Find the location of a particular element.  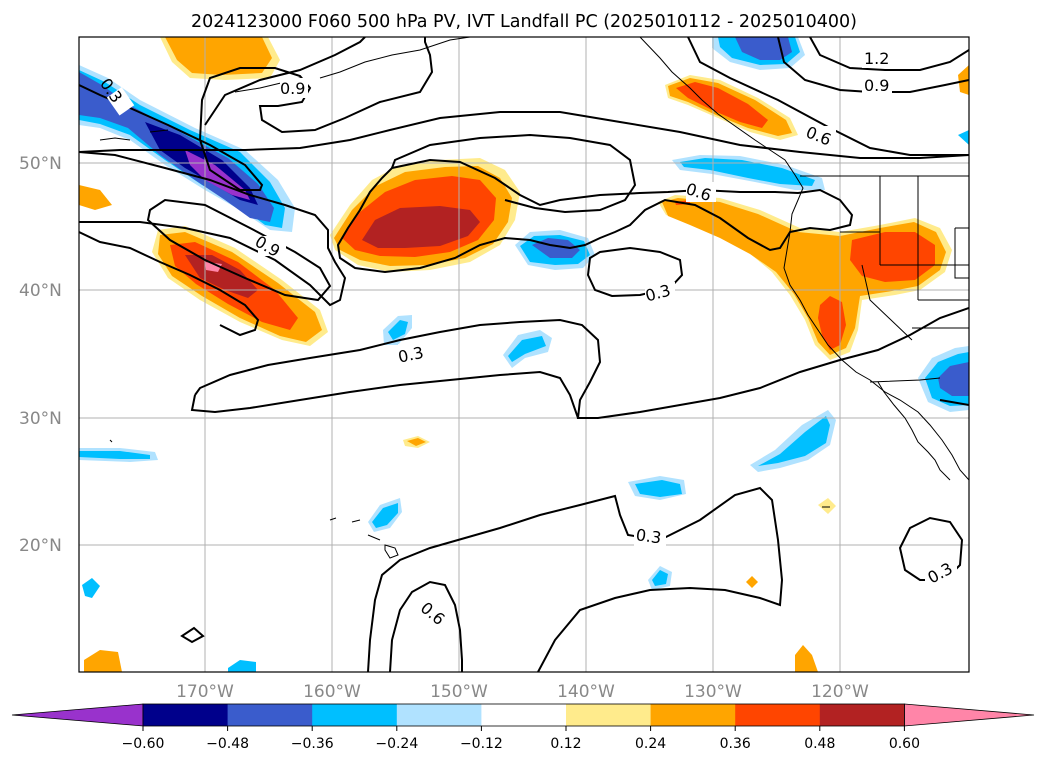

colorbar-extend-min is located at coordinates (77, 715).